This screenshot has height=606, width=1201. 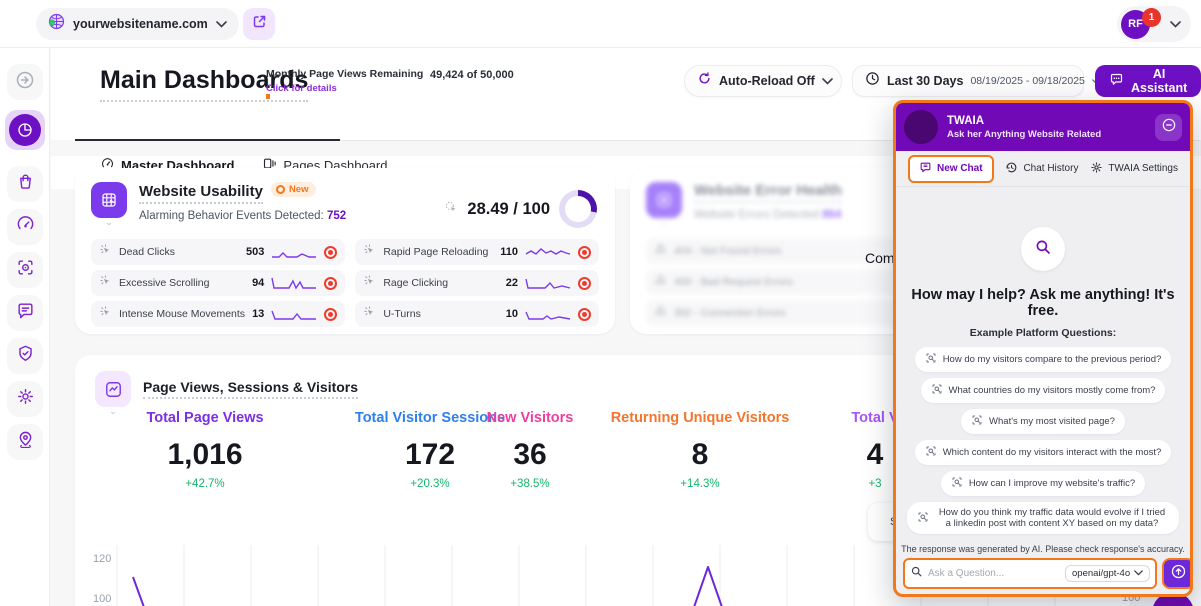 What do you see at coordinates (768, 192) in the screenshot?
I see `error-health-title: Website Error Health` at bounding box center [768, 192].